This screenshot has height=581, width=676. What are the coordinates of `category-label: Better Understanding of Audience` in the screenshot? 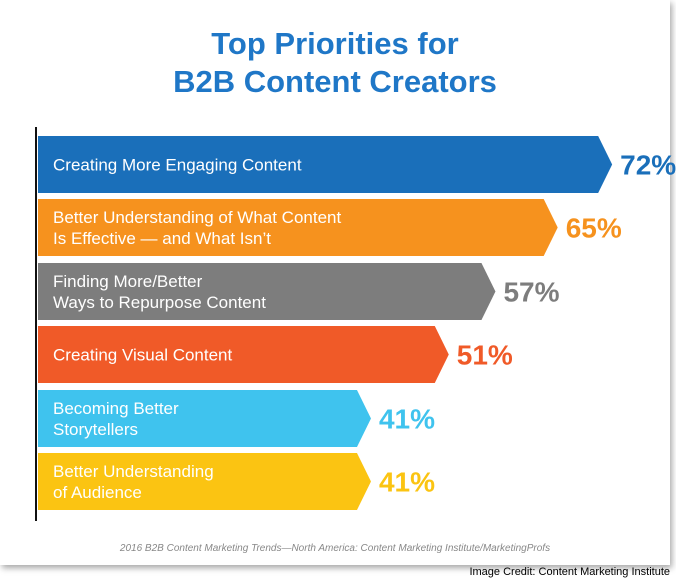 It's located at (133, 482).